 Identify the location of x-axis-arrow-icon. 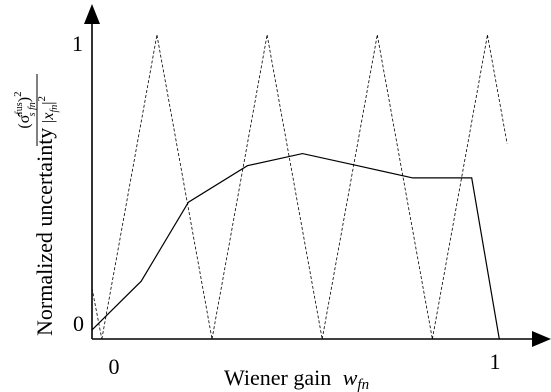
(541, 339).